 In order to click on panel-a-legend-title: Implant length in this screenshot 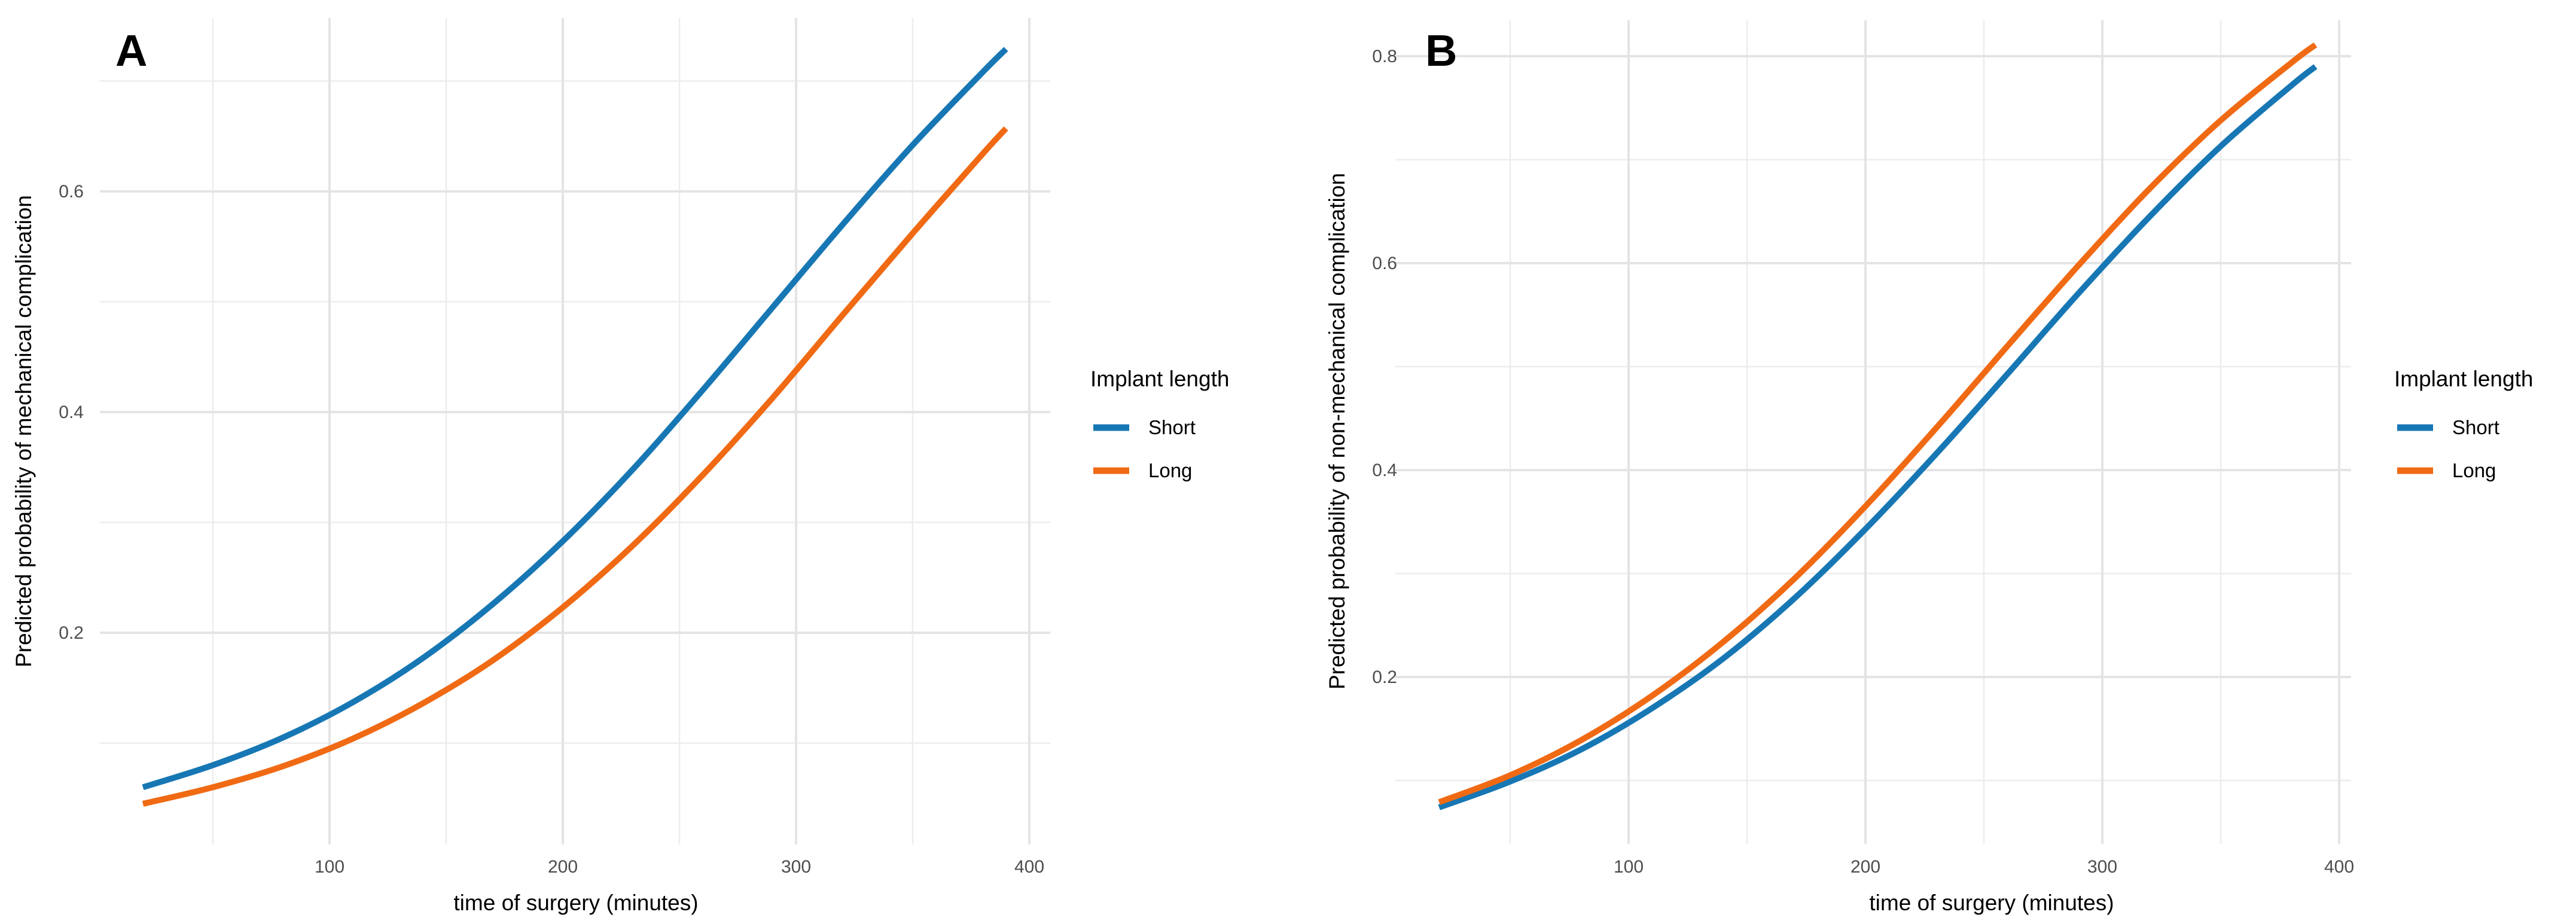, I will do `click(1160, 379)`.